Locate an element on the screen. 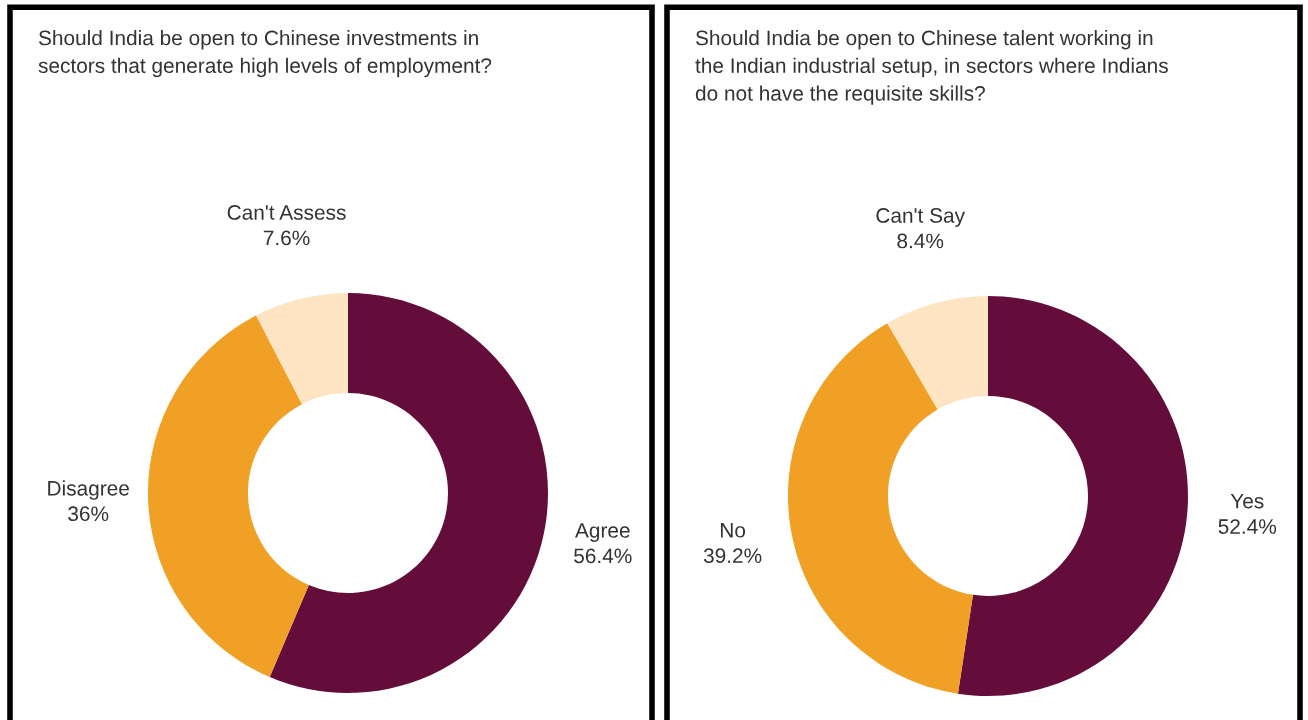  chart-title: Should India be open to Chinese investments in sectors that generate high levels of employment? is located at coordinates (265, 54).